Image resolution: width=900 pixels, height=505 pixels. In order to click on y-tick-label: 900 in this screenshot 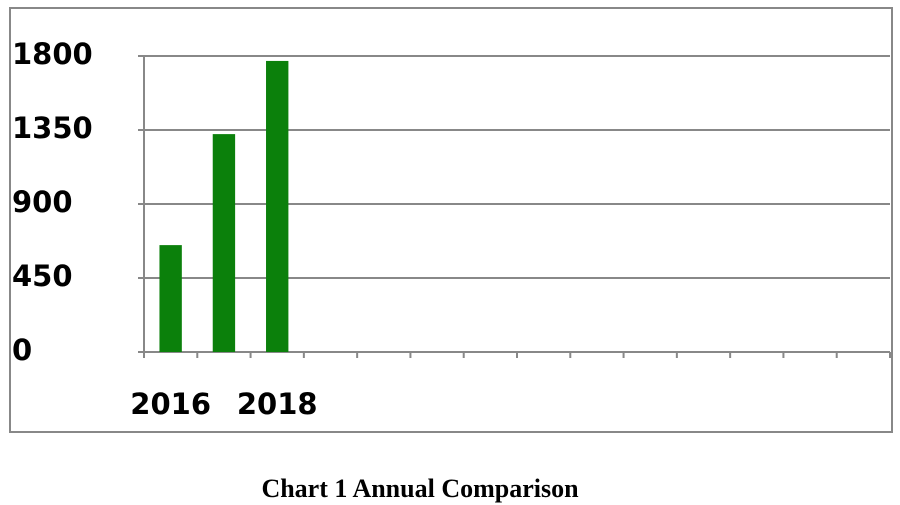, I will do `click(42, 202)`.